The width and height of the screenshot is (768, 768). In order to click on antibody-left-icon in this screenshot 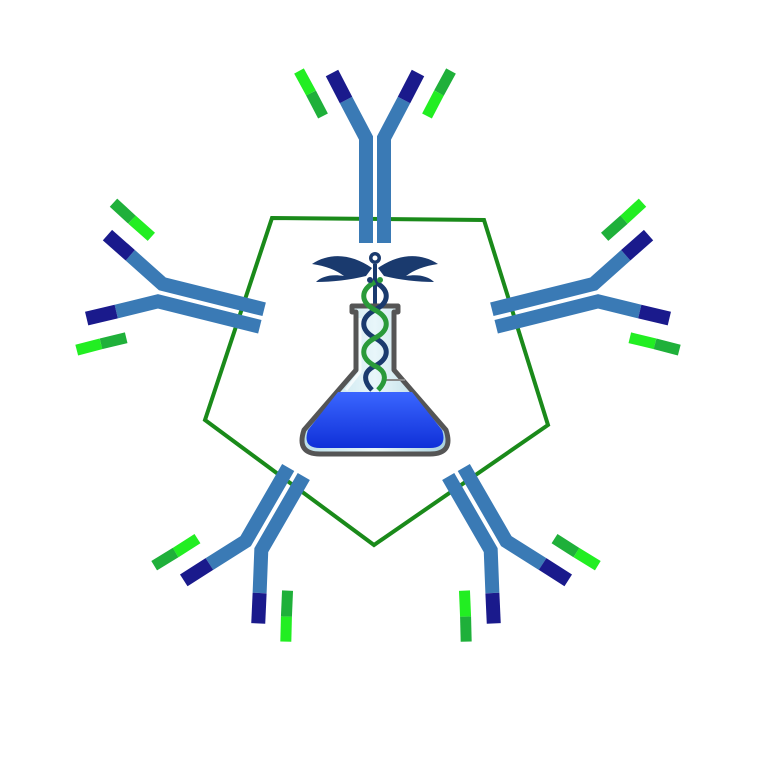, I will do `click(179, 297)`.